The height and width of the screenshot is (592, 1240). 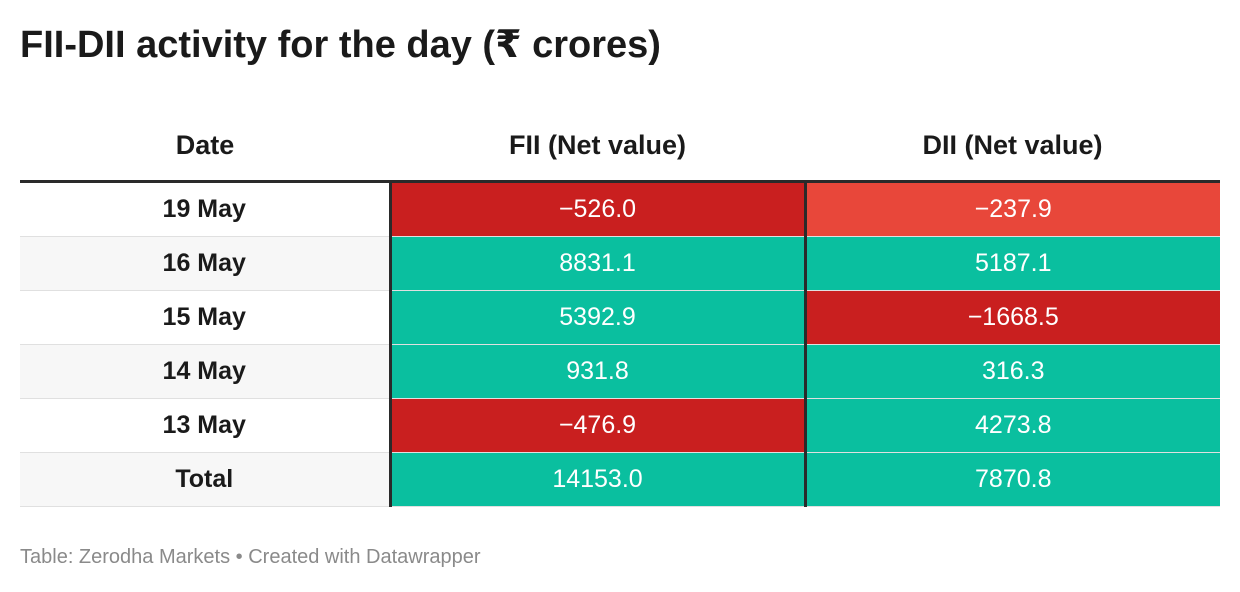 What do you see at coordinates (1011, 371) in the screenshot?
I see `dii-value-cell: 316.3` at bounding box center [1011, 371].